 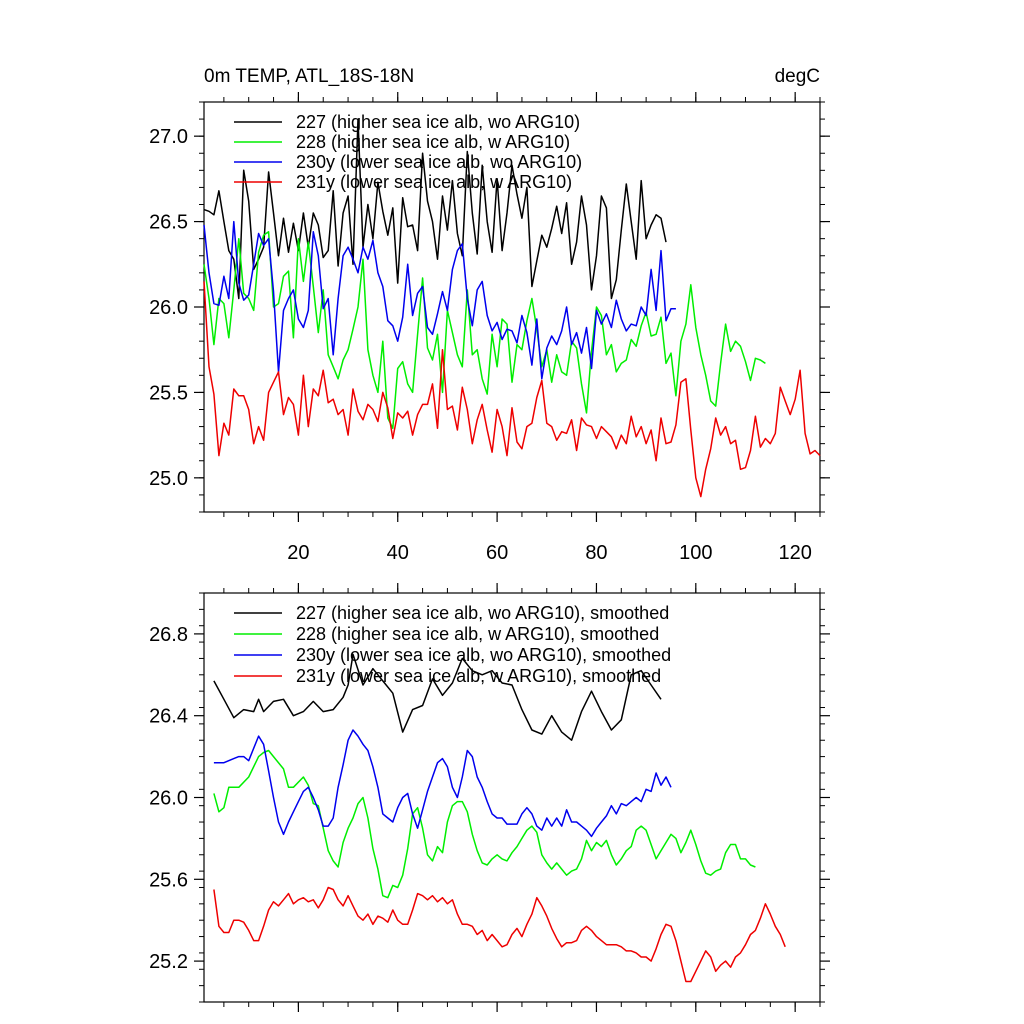 What do you see at coordinates (497, 553) in the screenshot?
I see `x-tick-label: 60` at bounding box center [497, 553].